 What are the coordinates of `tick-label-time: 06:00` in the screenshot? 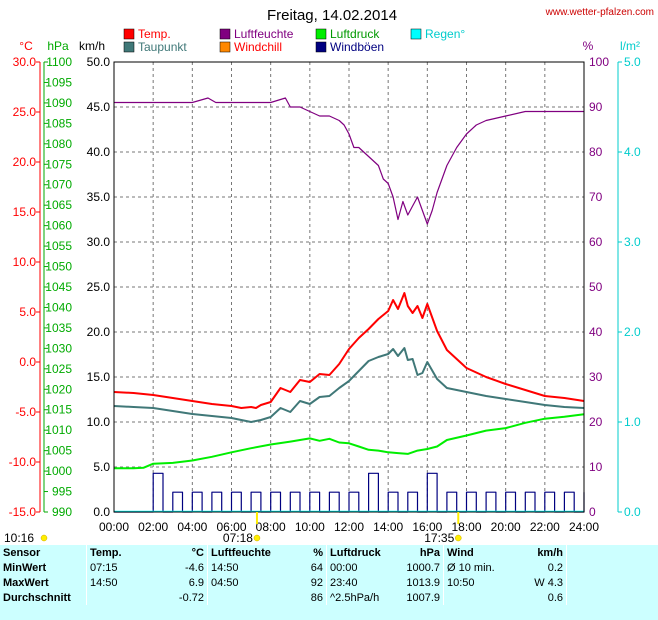 It's located at (231, 527).